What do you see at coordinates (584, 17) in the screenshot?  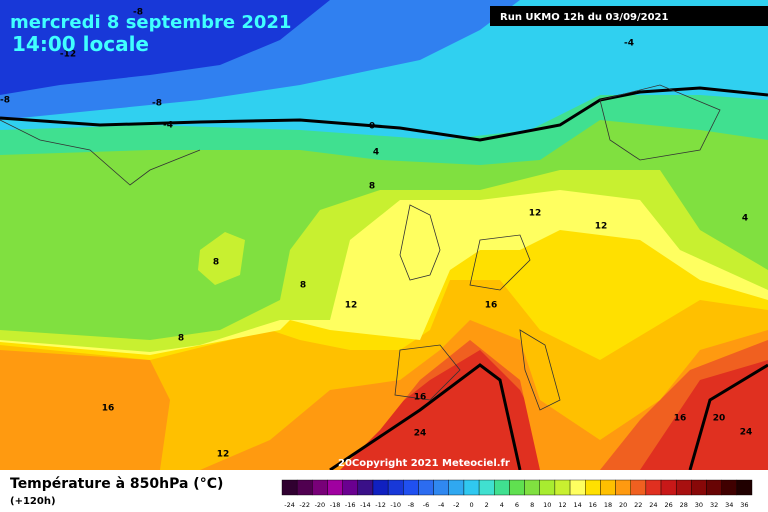 I see `run-label: Run UKMO 12h du 03/09/2021` at bounding box center [584, 17].